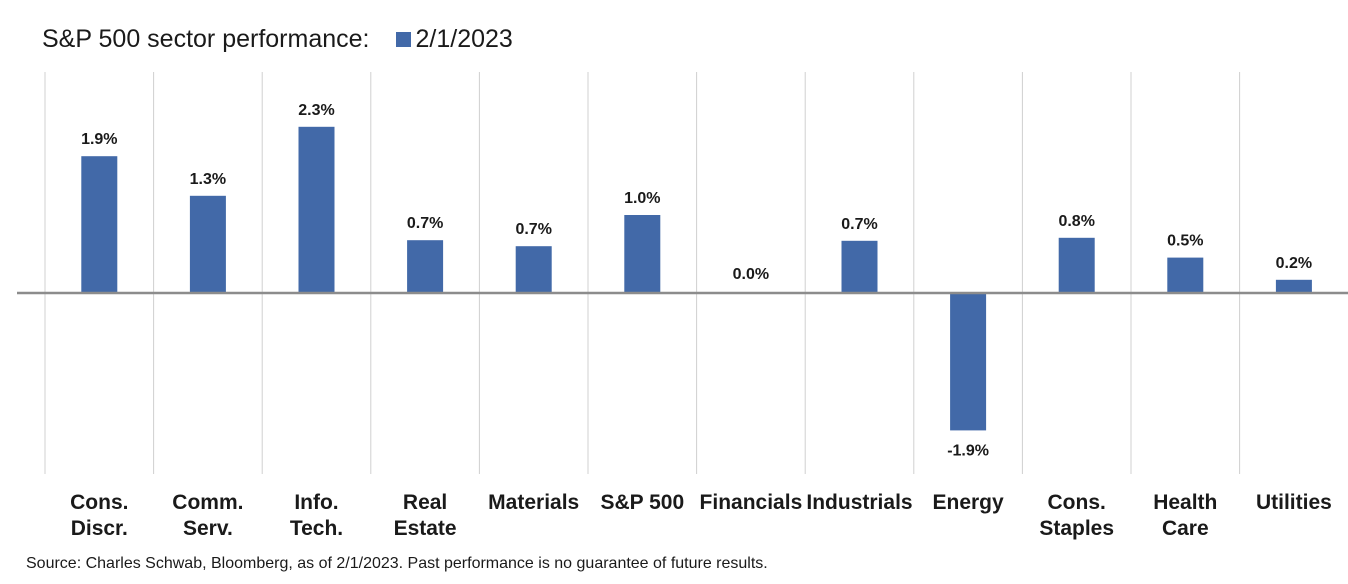 This screenshot has width=1348, height=584. I want to click on data-label: 1.0%, so click(642, 198).